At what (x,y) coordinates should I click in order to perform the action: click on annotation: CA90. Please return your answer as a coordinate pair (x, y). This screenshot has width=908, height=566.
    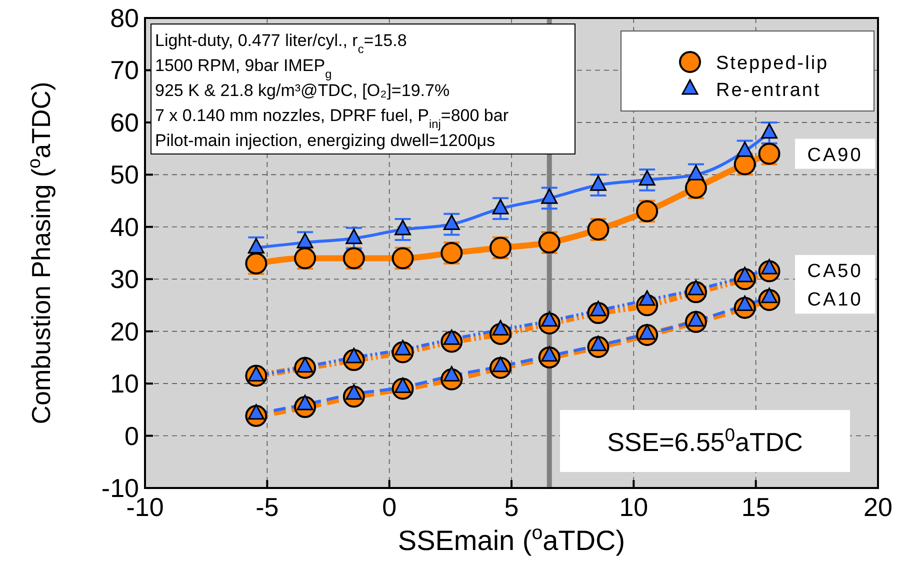
    Looking at the image, I should click on (835, 155).